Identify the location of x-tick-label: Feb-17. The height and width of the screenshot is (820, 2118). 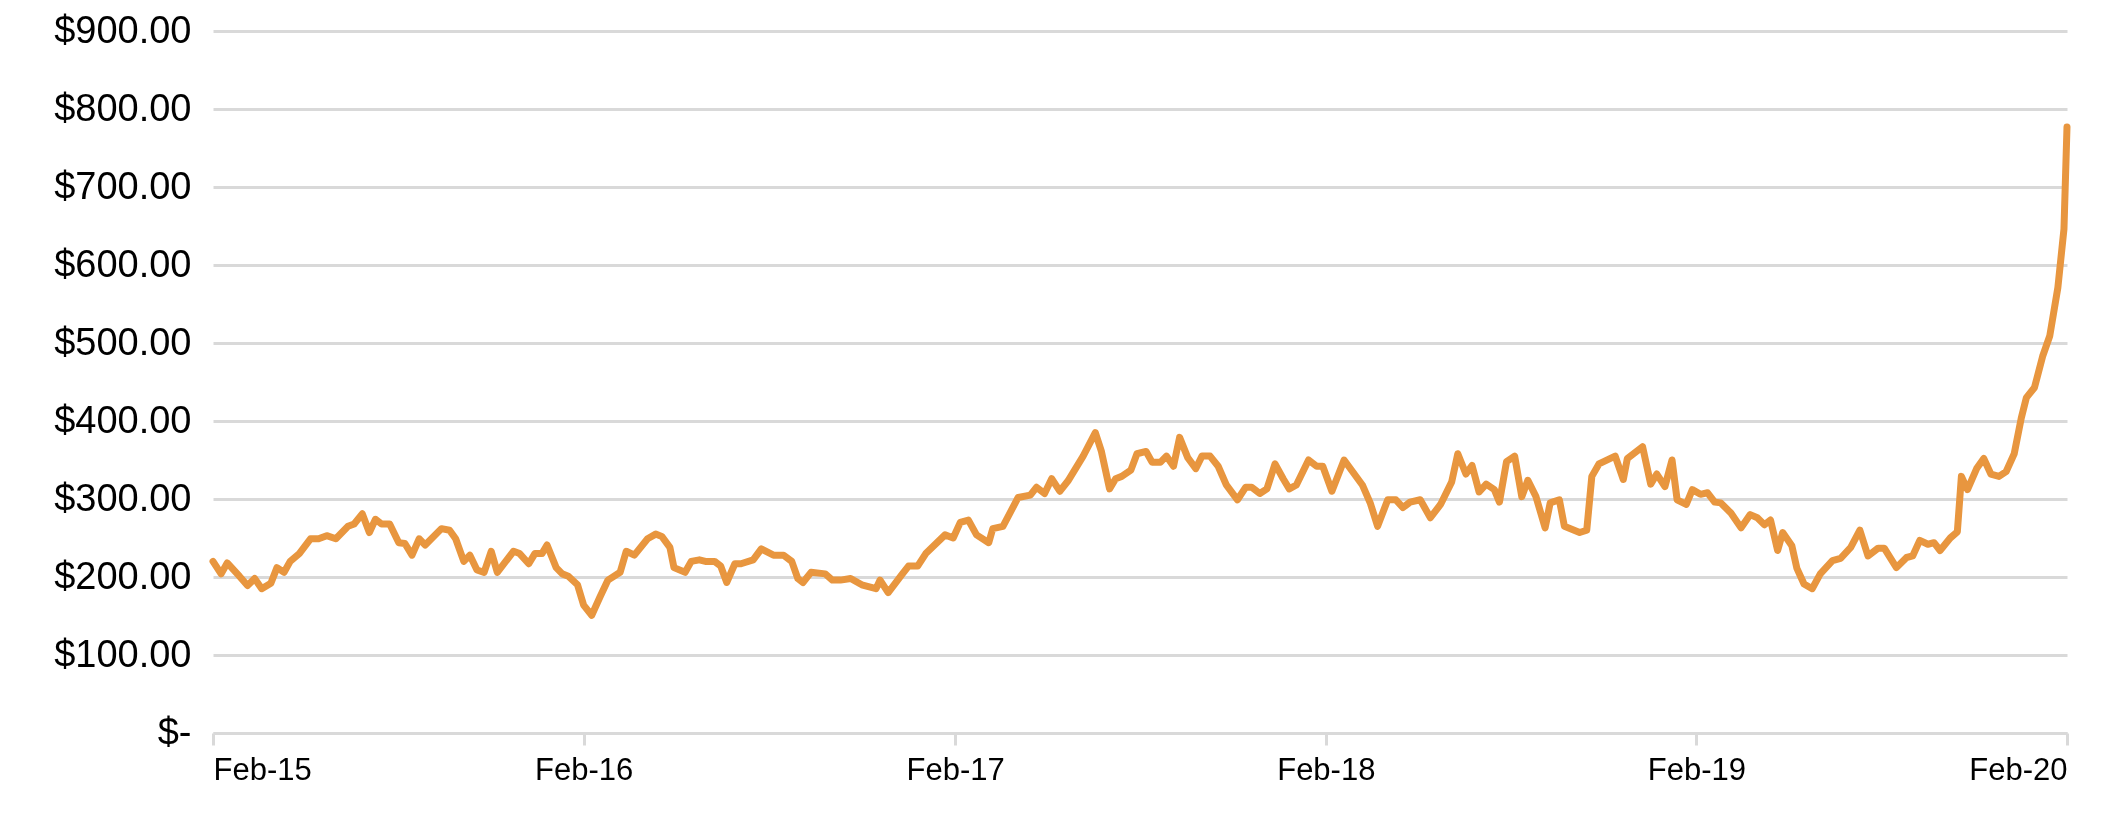
(955, 769).